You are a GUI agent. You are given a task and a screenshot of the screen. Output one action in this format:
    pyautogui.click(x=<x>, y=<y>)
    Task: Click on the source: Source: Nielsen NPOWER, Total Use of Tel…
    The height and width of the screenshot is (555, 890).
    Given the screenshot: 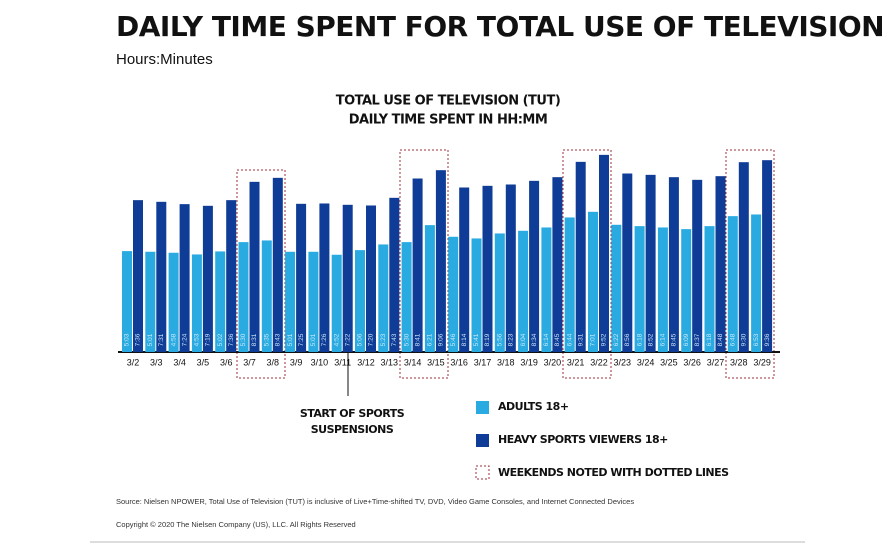 What is the action you would take?
    pyautogui.click(x=375, y=501)
    